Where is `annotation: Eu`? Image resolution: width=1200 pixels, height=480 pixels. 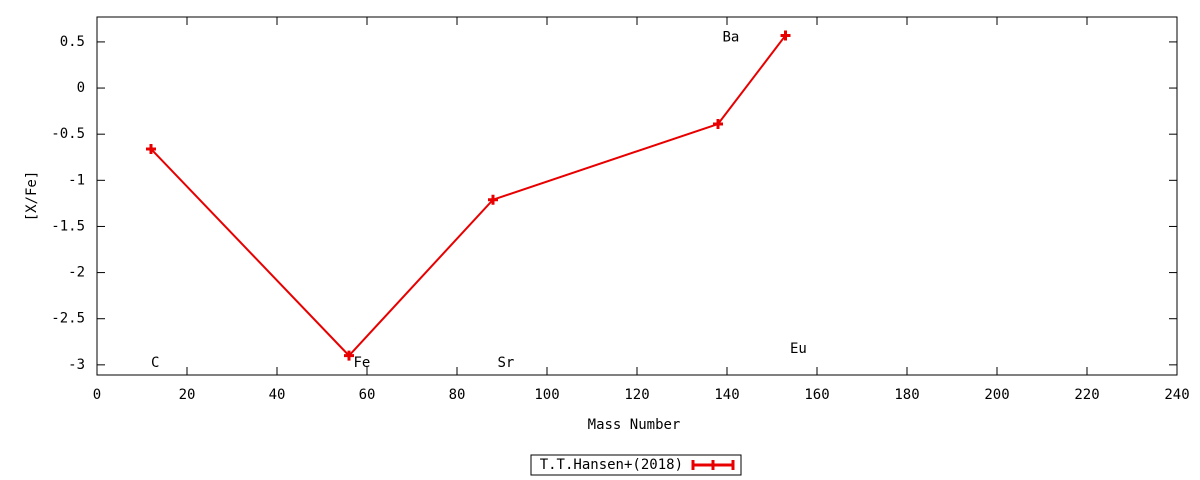 annotation: Eu is located at coordinates (798, 349).